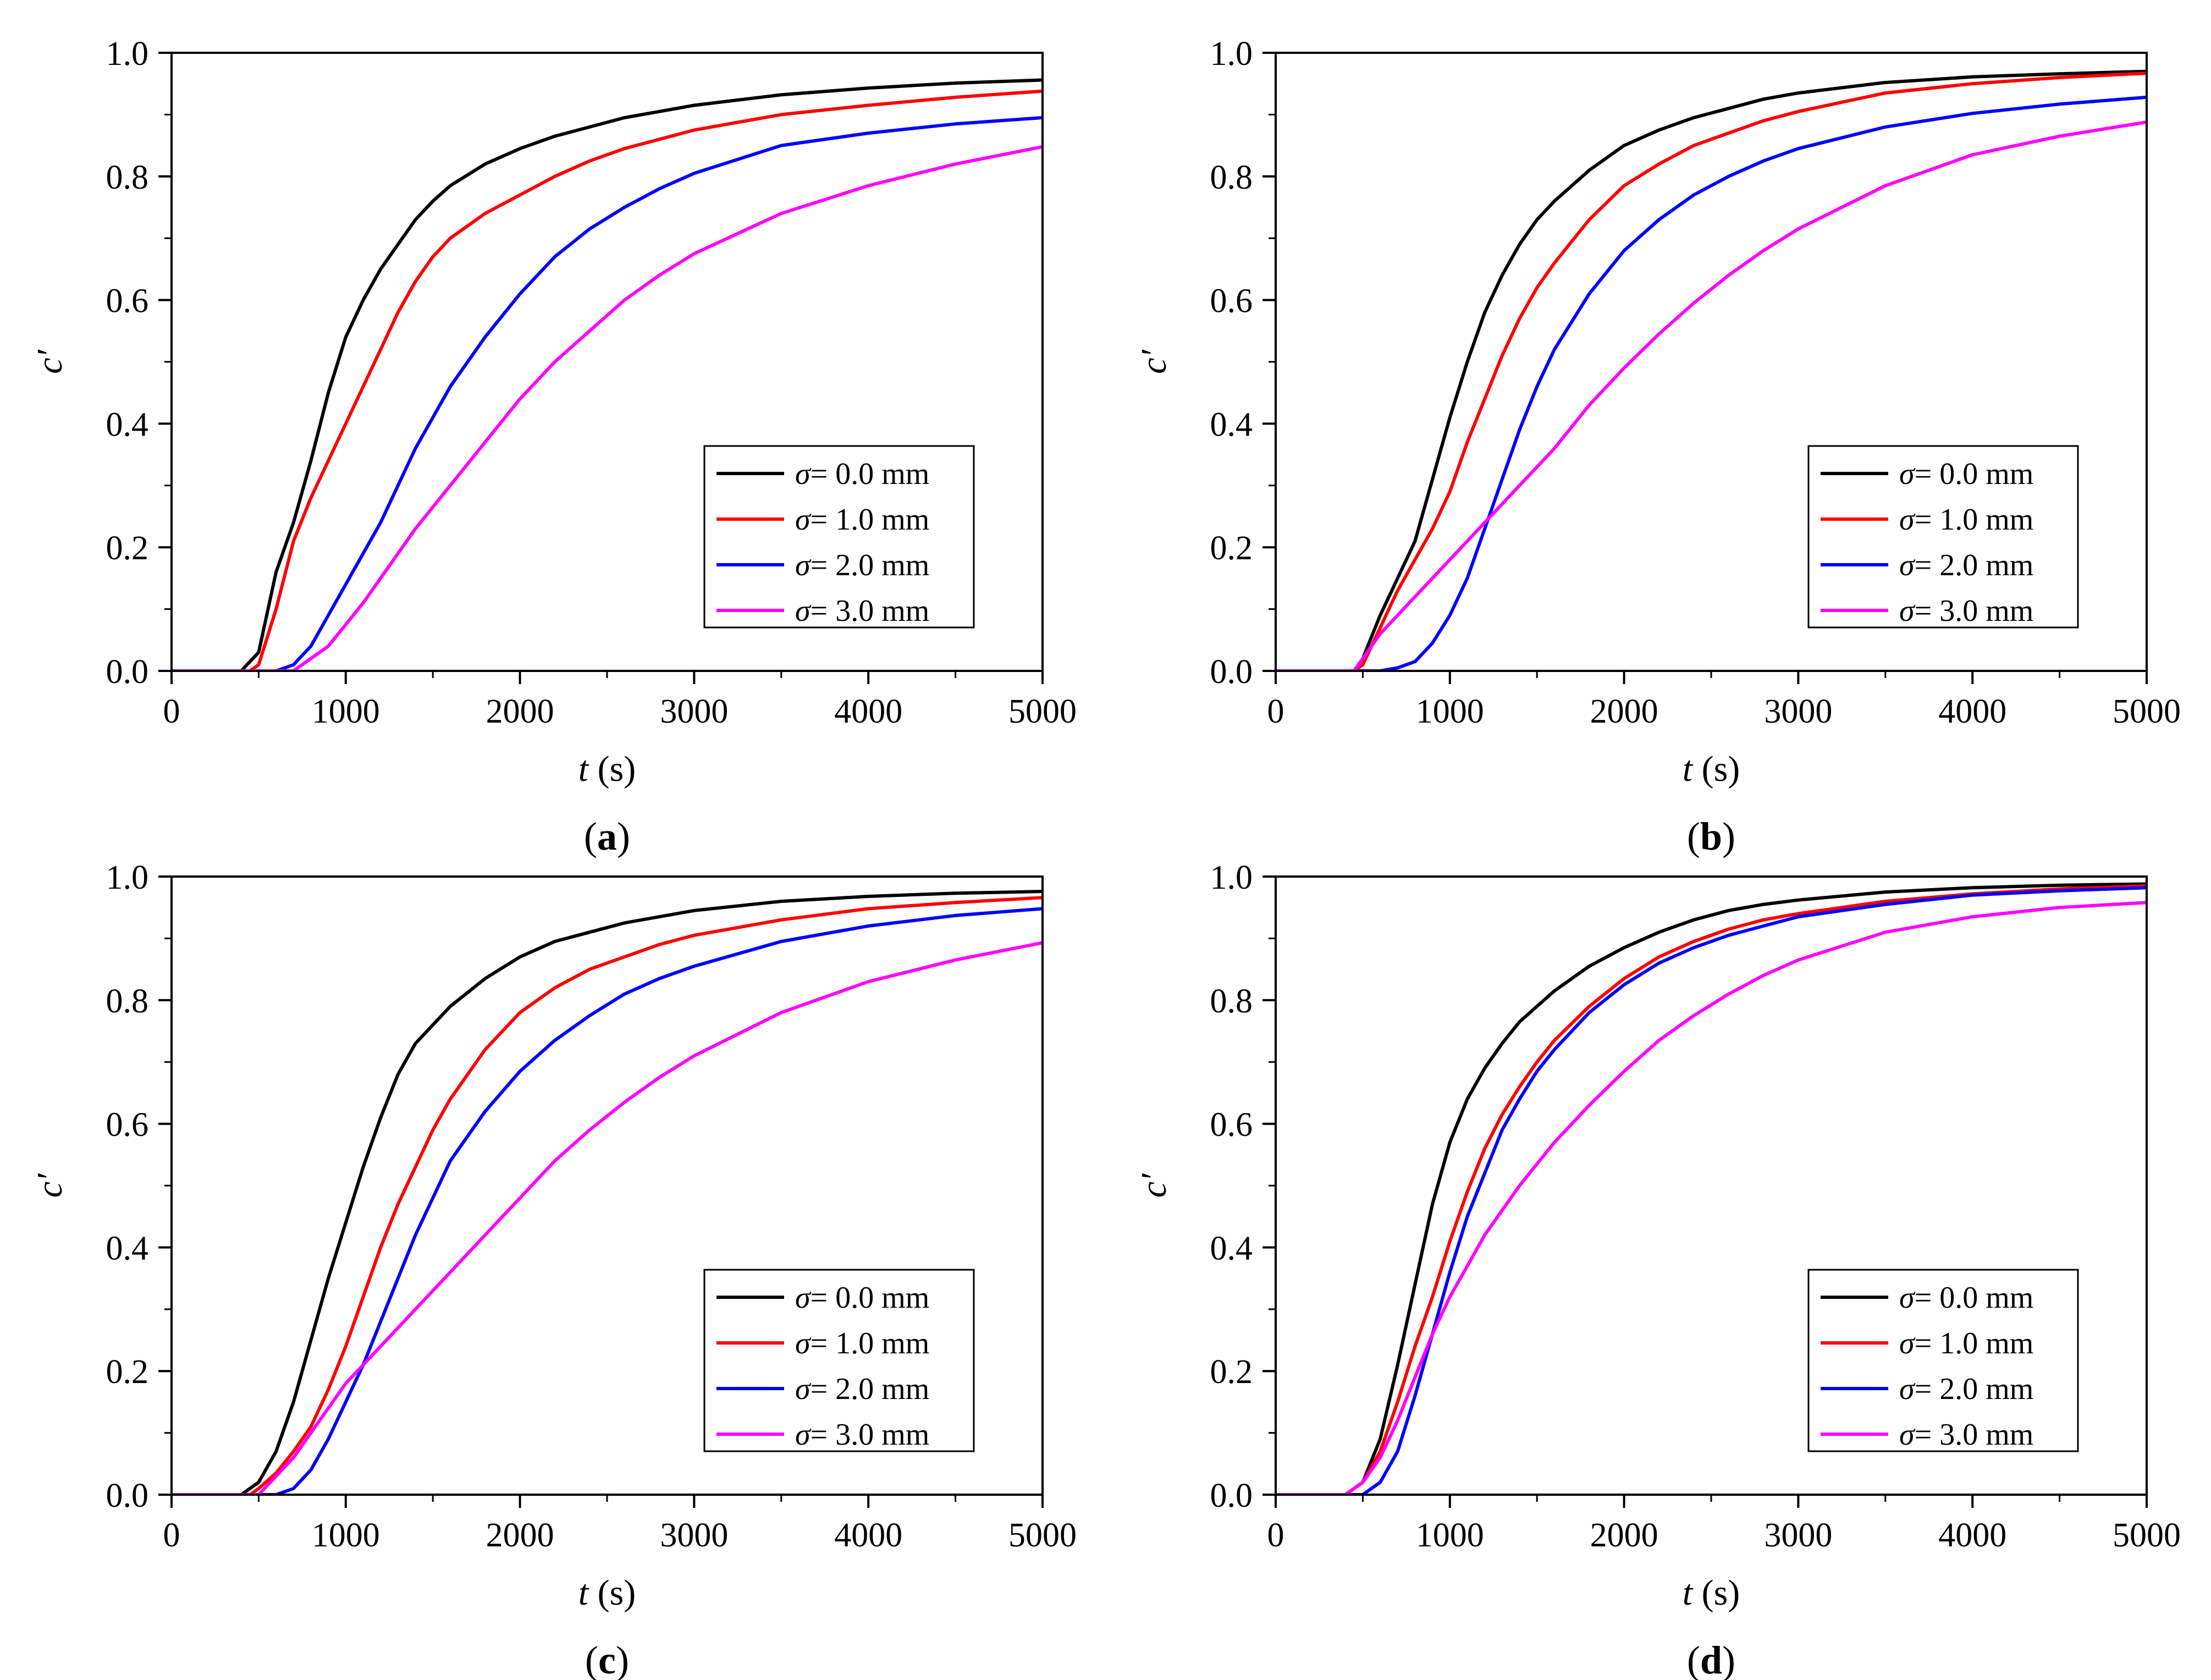  I want to click on x-tick-label: 4000, so click(868, 1535).